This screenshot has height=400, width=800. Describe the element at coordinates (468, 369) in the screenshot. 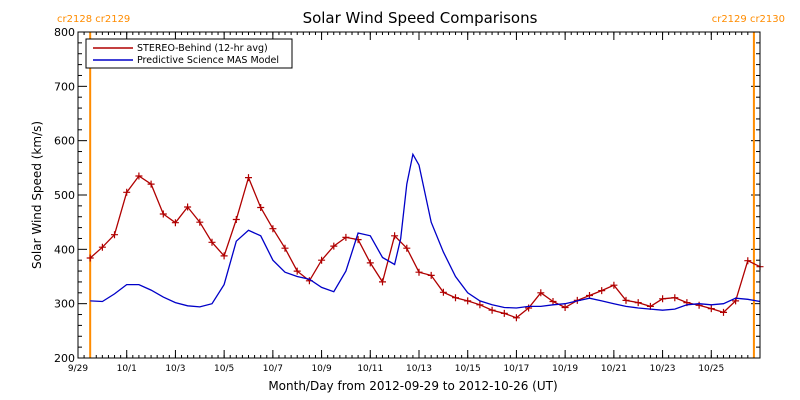

I see `x-tick-label: 10/15` at that location.